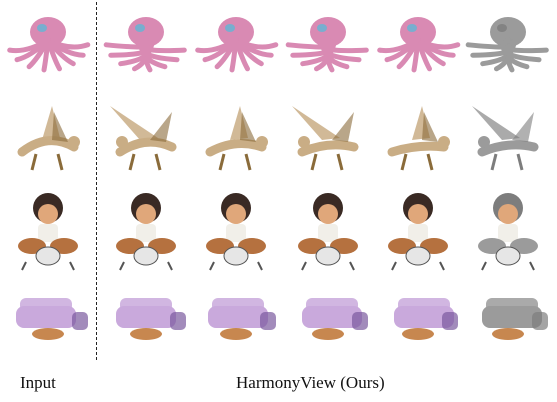  I want to click on input-divider, so click(96, 181).